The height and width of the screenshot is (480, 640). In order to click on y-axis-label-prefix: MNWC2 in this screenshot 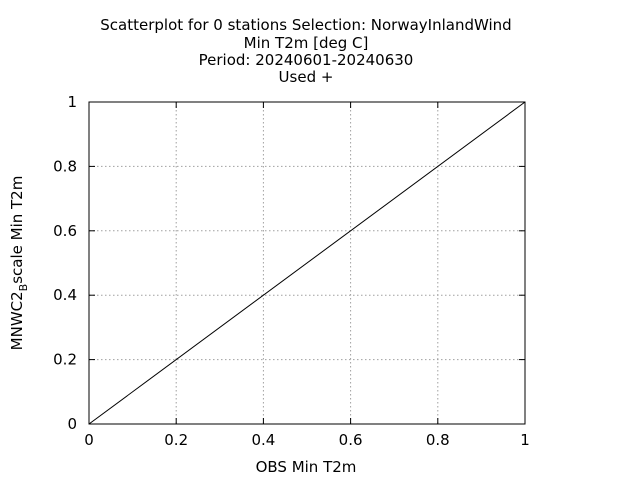, I will do `click(17, 320)`.